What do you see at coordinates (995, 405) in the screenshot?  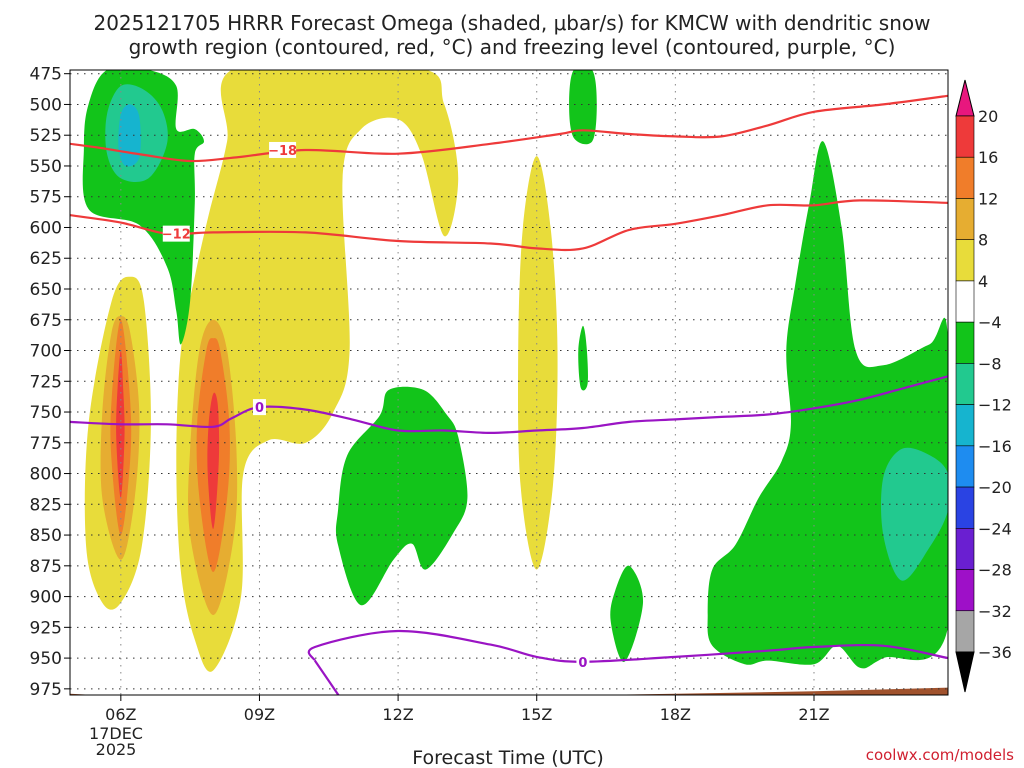 I see `colorbar-label: −12` at bounding box center [995, 405].